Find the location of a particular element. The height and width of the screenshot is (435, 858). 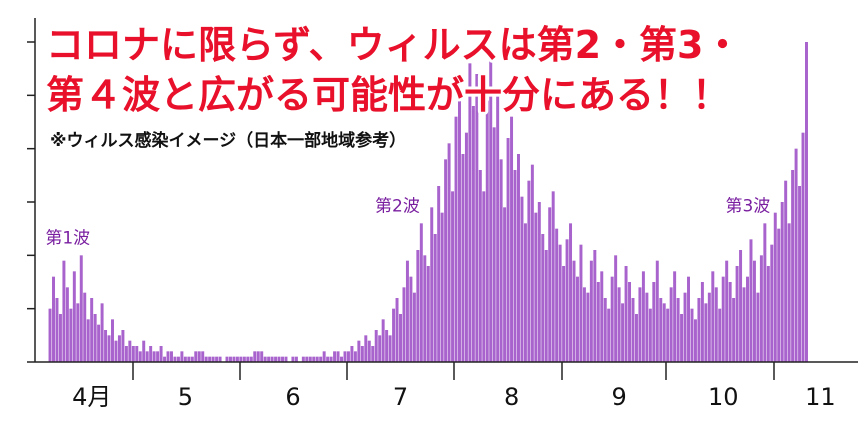

note: ※ウィルス感染イメージ（日本一部地域参考） is located at coordinates (228, 140).